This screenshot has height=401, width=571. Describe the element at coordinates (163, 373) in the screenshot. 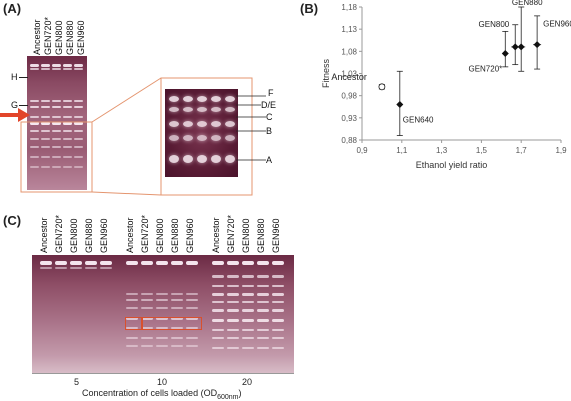

I see `group-axis-line` at that location.